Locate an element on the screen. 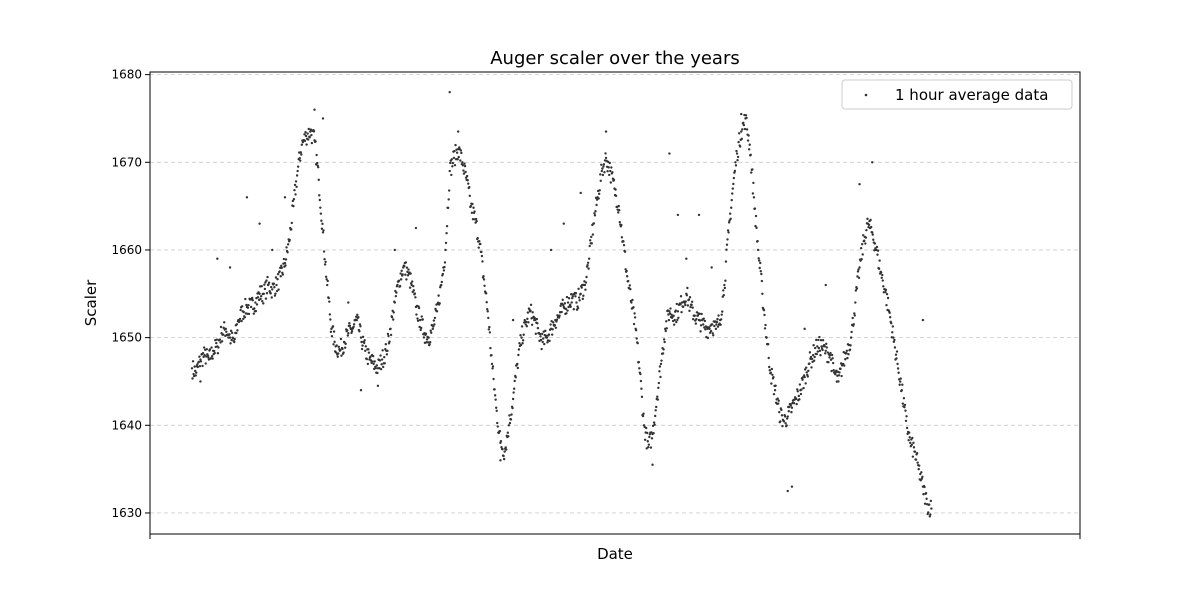 This screenshot has width=1200, height=600. y-tick-label-1680: 1680 is located at coordinates (126, 75).